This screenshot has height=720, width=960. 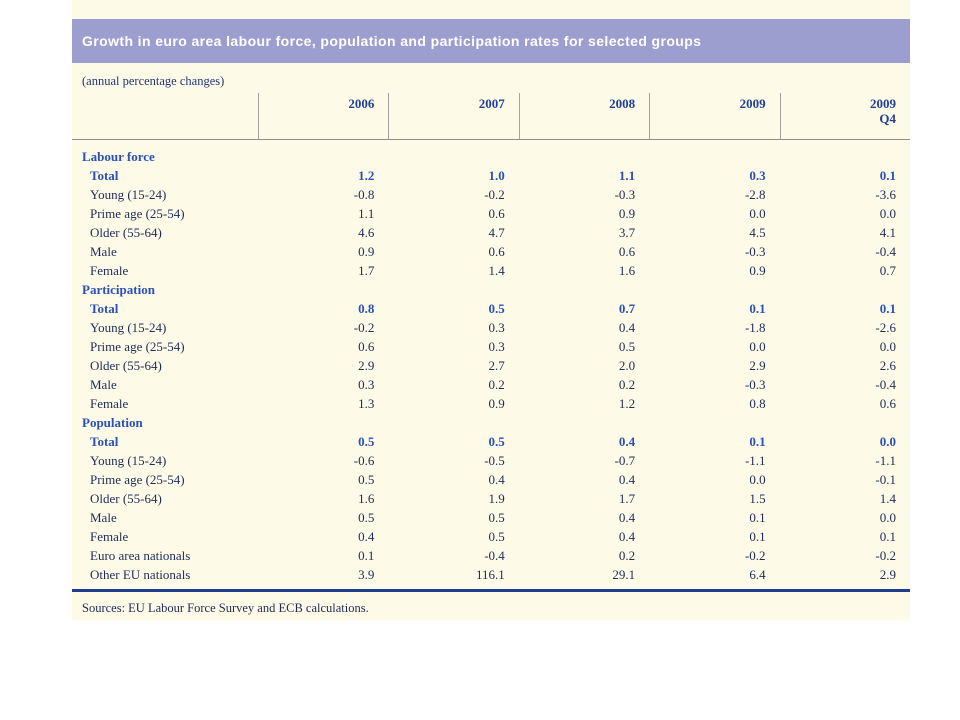 I want to click on table-row: Male 0.3 0.2 0.2 -0.3 -0.4, so click(x=491, y=384).